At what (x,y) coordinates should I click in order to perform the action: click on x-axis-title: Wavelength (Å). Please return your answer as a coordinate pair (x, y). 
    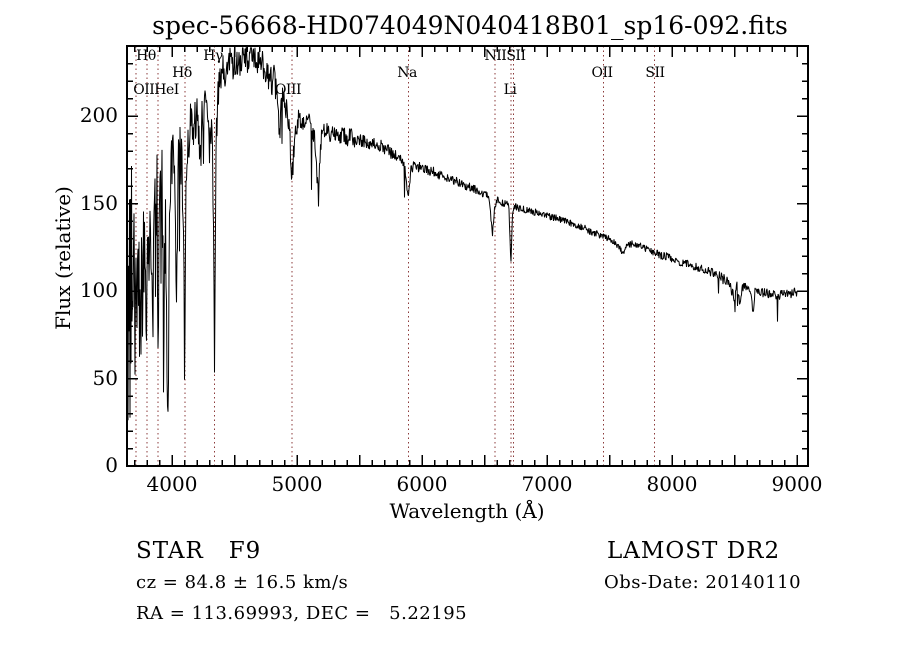
    Looking at the image, I should click on (467, 511).